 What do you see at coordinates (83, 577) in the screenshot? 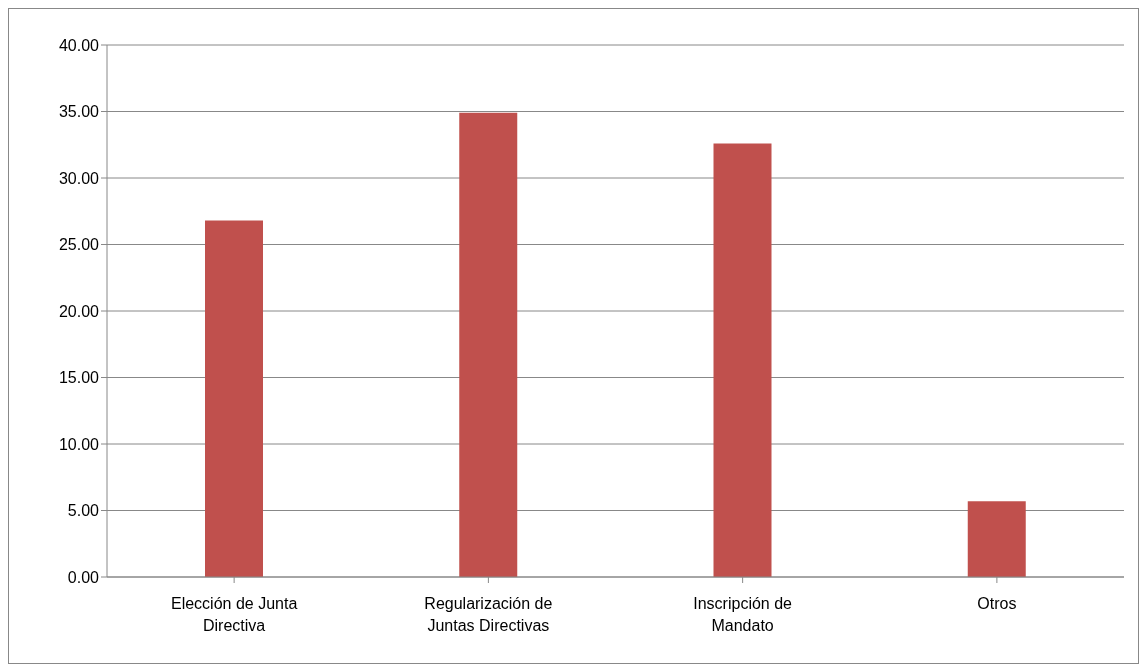
I see `y-tick-label: 0.00` at bounding box center [83, 577].